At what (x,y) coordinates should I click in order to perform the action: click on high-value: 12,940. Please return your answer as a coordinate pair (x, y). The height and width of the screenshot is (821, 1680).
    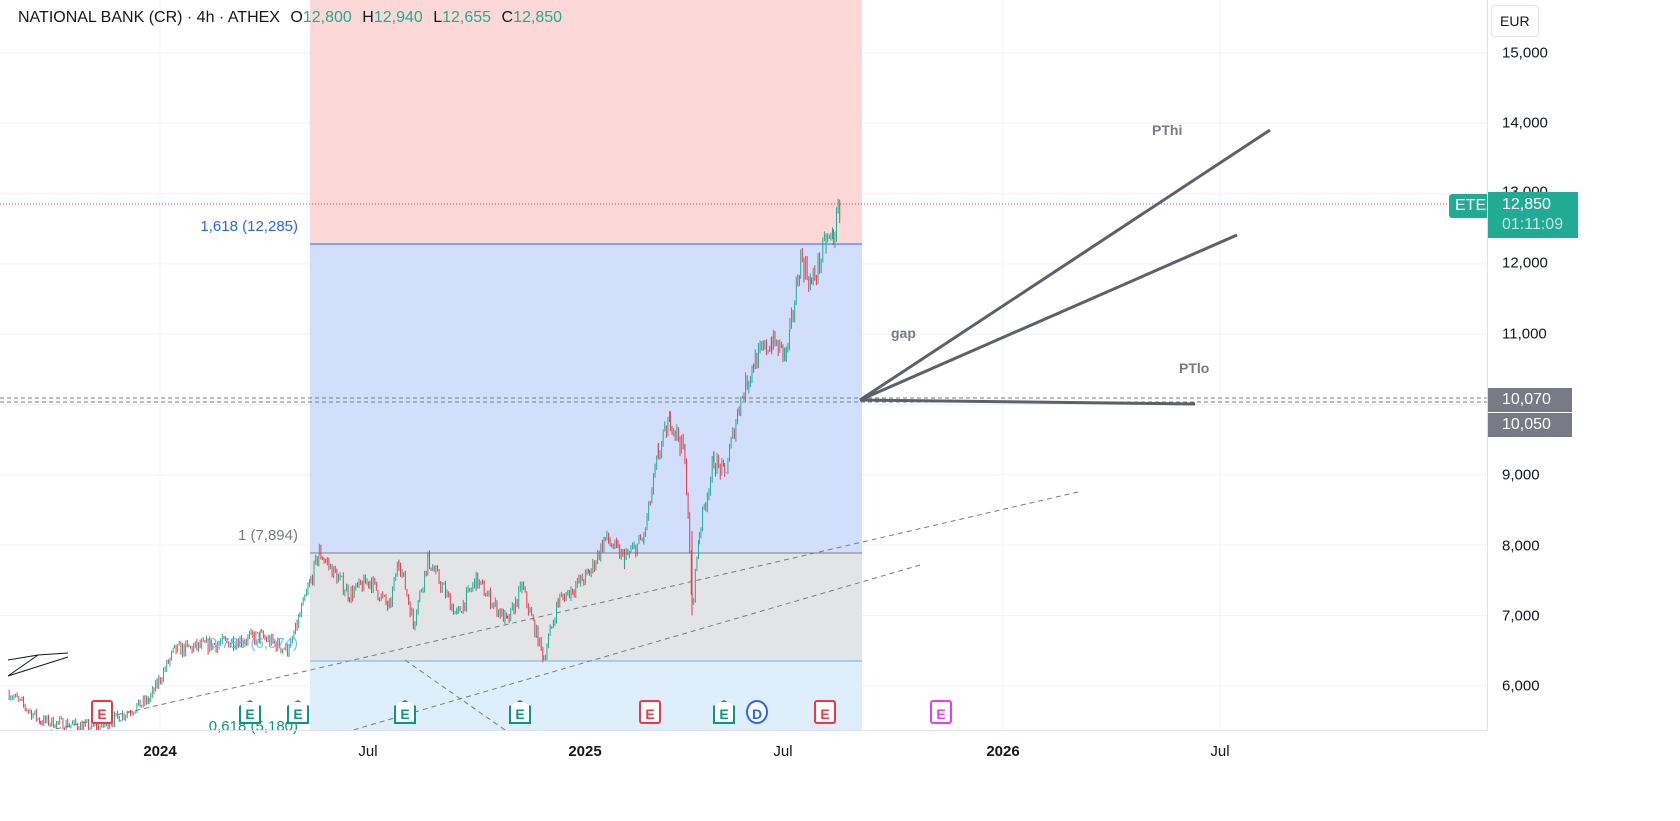
    Looking at the image, I should click on (398, 17).